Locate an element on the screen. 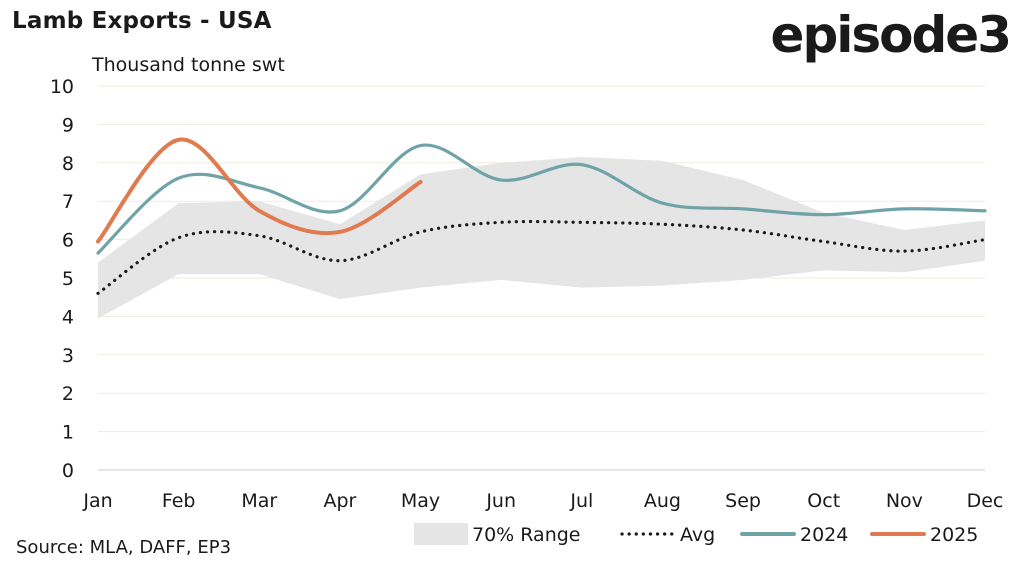  x-tick-label: Dec is located at coordinates (985, 501).